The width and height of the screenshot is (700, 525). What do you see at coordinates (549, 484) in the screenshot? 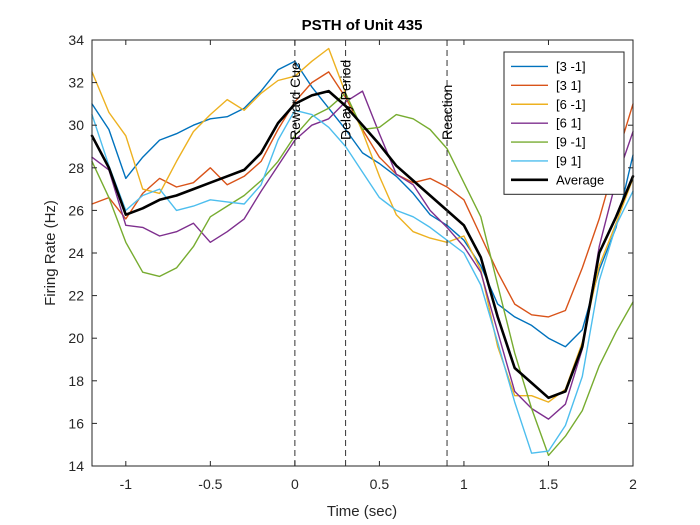
I see `x-tick-label-5: 1.5` at bounding box center [549, 484].